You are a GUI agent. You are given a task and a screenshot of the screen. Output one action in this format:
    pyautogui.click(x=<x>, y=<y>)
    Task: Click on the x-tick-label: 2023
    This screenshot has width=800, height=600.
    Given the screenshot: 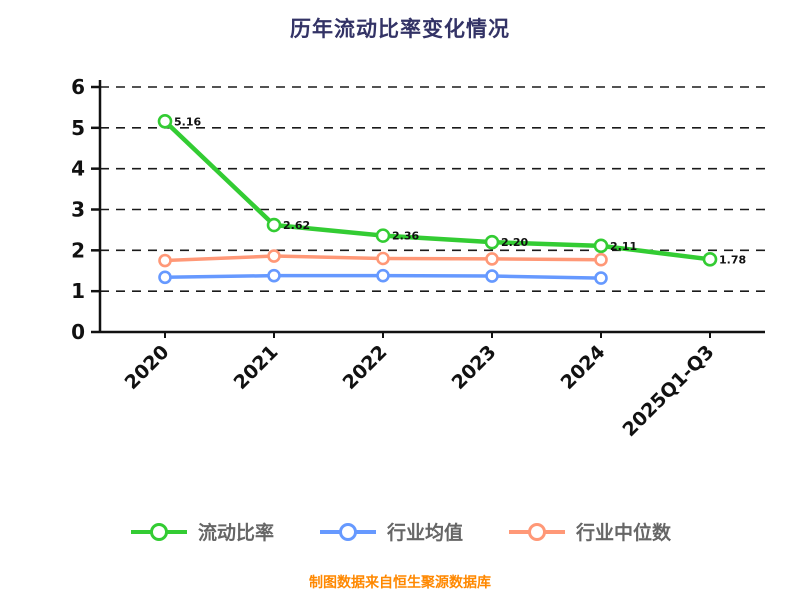 What is the action you would take?
    pyautogui.click(x=474, y=367)
    